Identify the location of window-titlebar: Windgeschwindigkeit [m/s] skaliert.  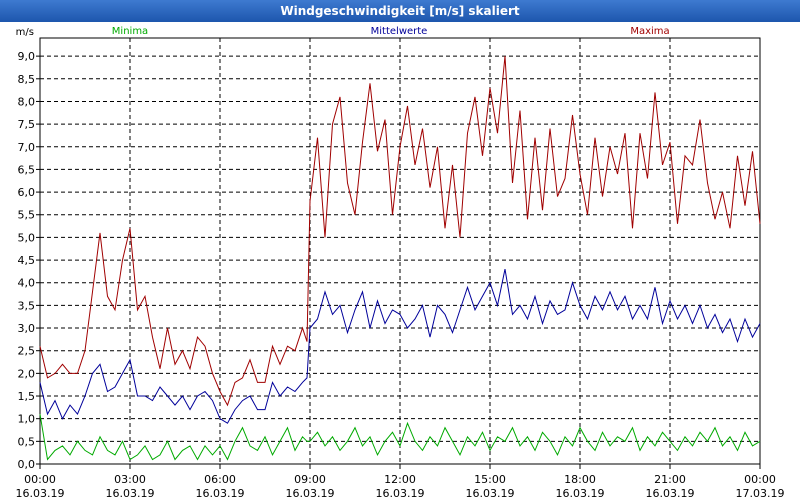
(400, 11).